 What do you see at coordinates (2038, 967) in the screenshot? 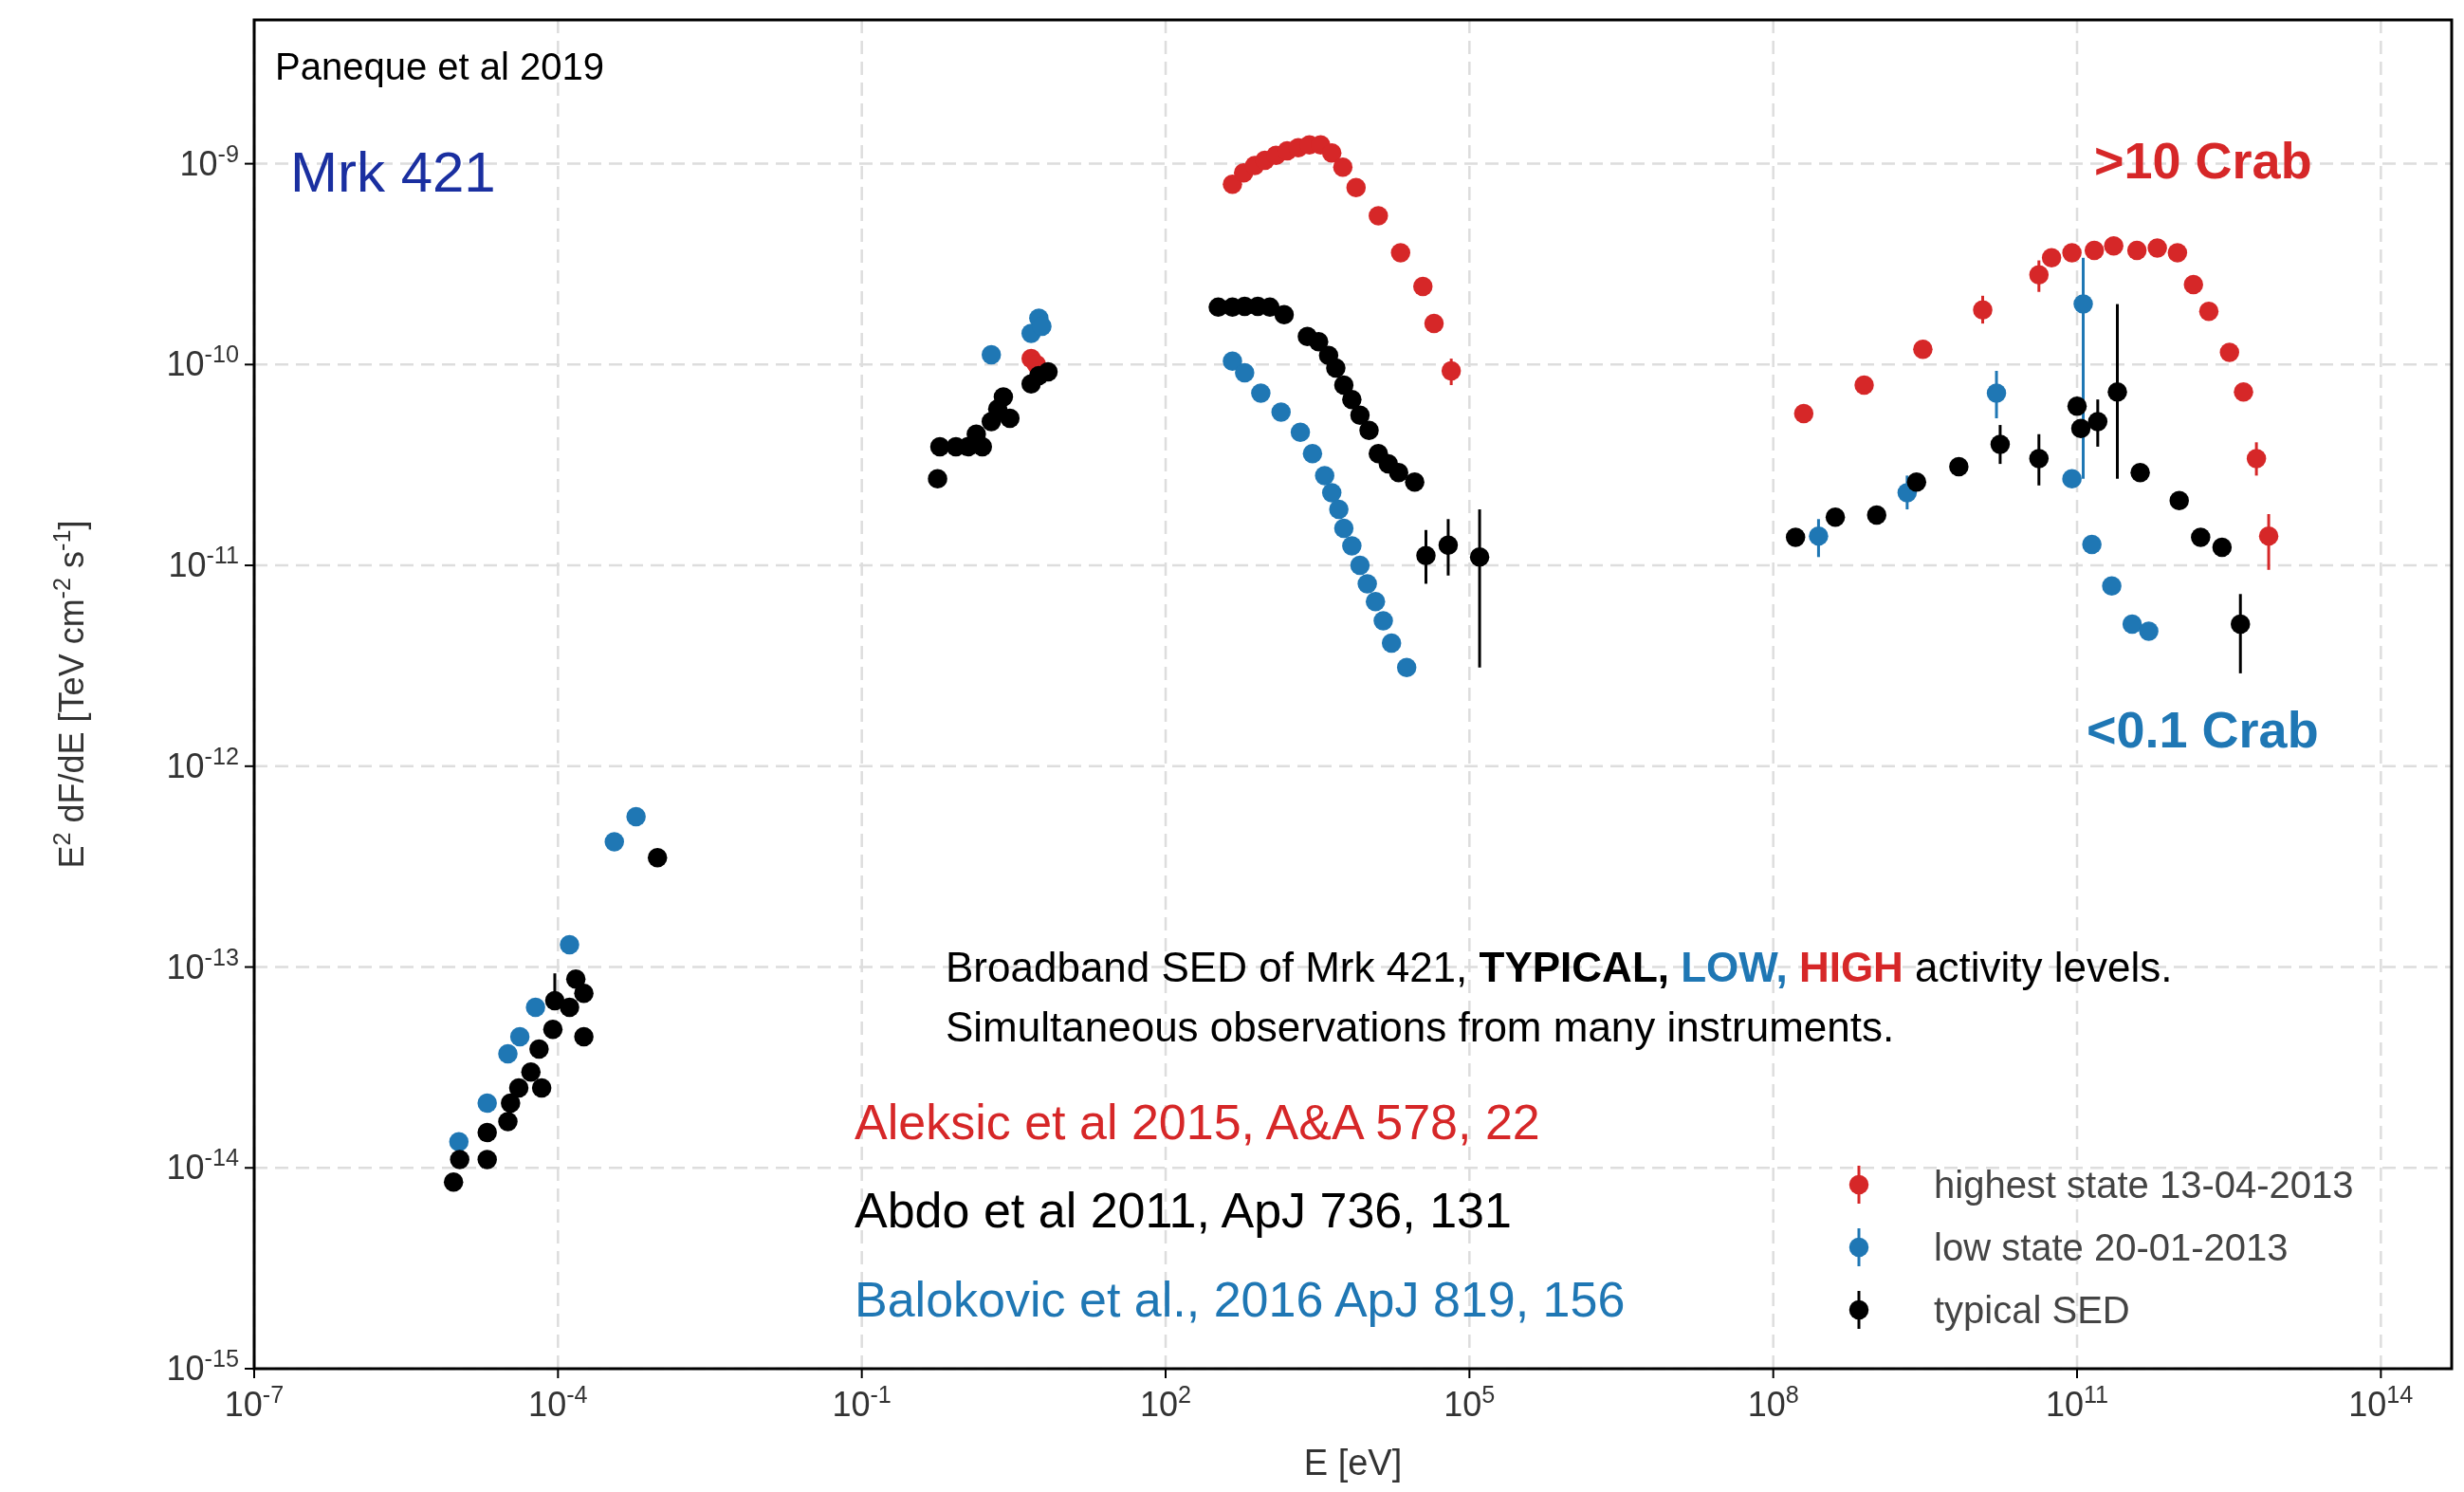
I see `annotation: activity levels.` at bounding box center [2038, 967].